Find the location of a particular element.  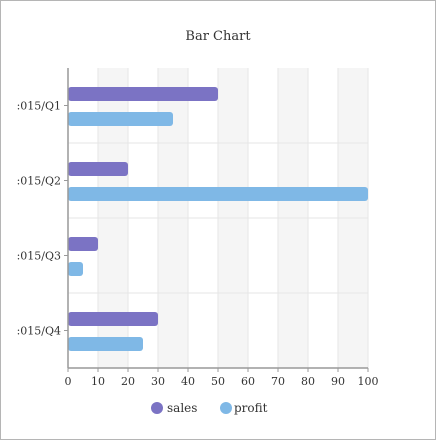

x-tick-label: 40 is located at coordinates (188, 381).